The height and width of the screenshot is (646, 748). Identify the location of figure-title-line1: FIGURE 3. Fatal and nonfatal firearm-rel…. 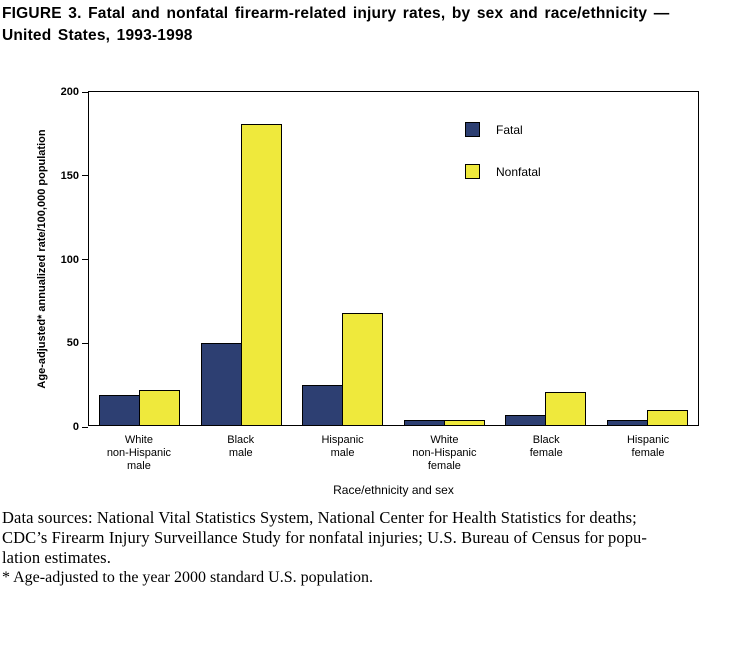
(336, 13).